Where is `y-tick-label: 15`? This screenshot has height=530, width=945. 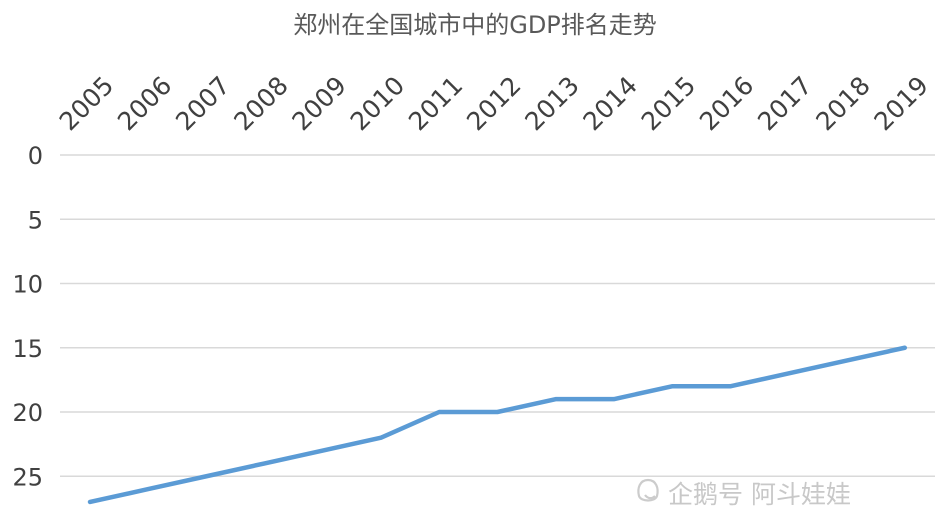
y-tick-label: 15 is located at coordinates (27, 349).